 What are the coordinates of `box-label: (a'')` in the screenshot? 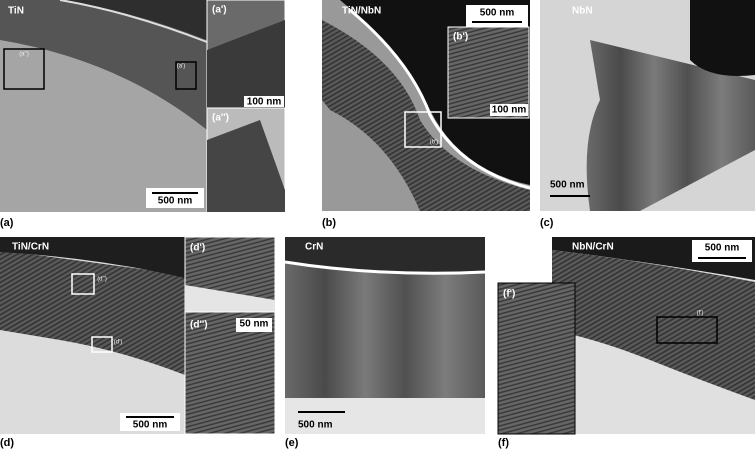 It's located at (24, 55).